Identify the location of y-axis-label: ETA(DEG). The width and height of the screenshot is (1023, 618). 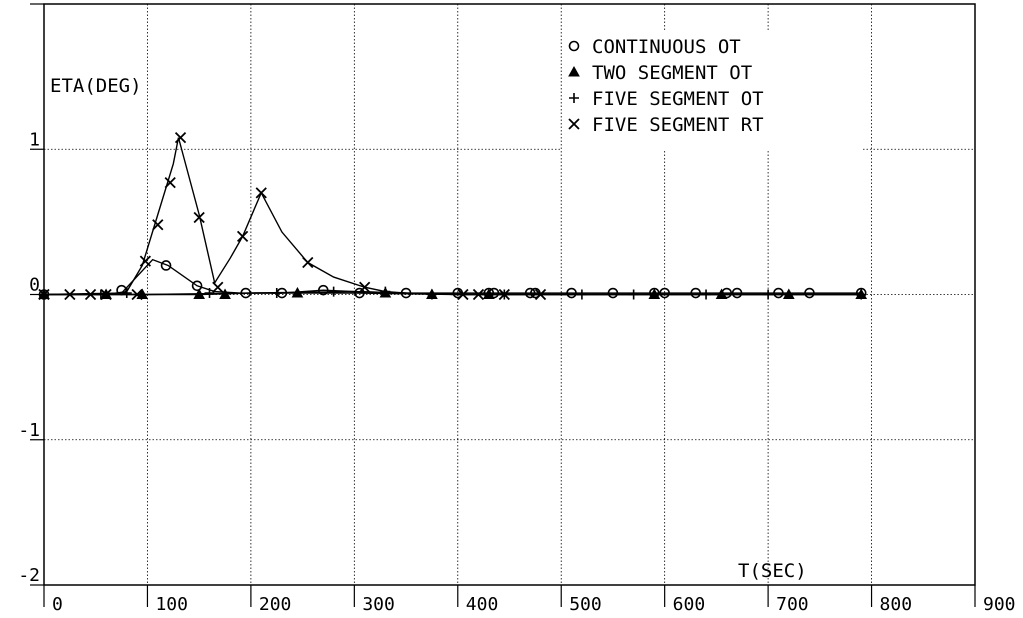
(96, 86).